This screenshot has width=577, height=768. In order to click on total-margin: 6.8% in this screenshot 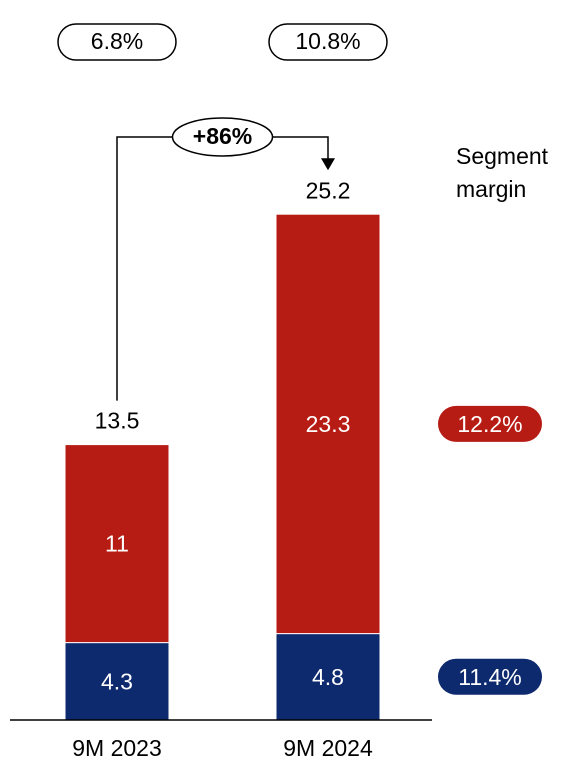, I will do `click(117, 41)`.